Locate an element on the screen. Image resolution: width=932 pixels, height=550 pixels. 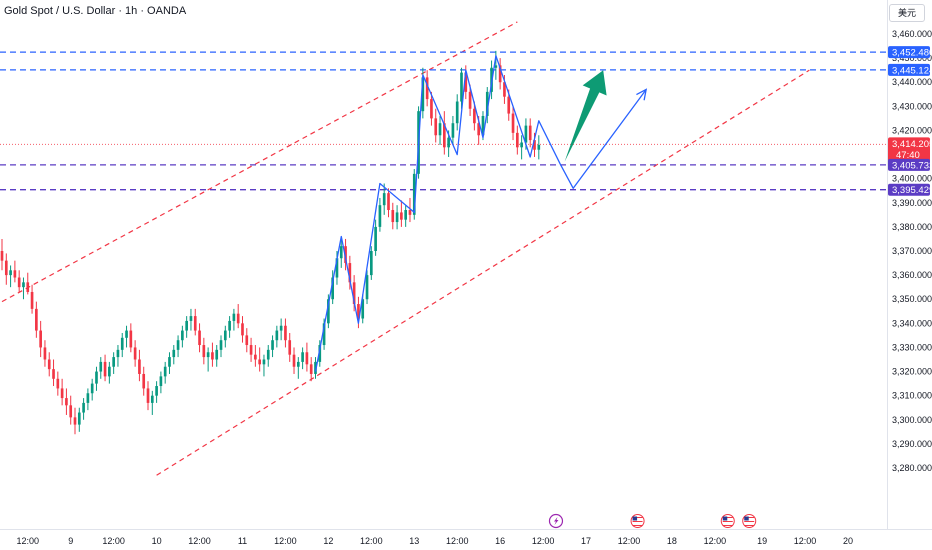
lightning-glyph is located at coordinates (556, 521).